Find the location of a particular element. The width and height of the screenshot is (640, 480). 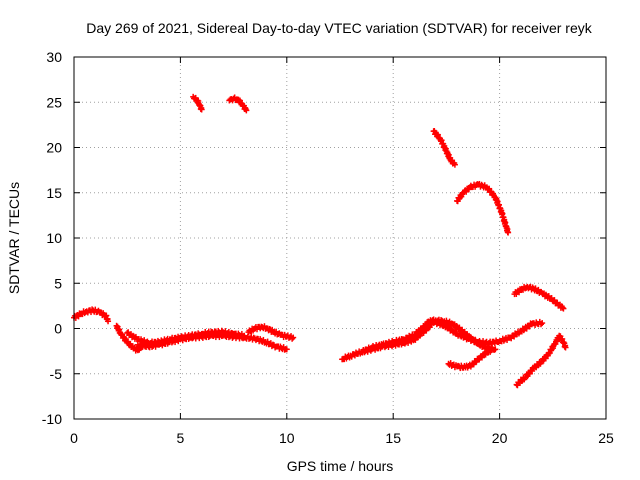

x-tick-label: 0 is located at coordinates (74, 438).